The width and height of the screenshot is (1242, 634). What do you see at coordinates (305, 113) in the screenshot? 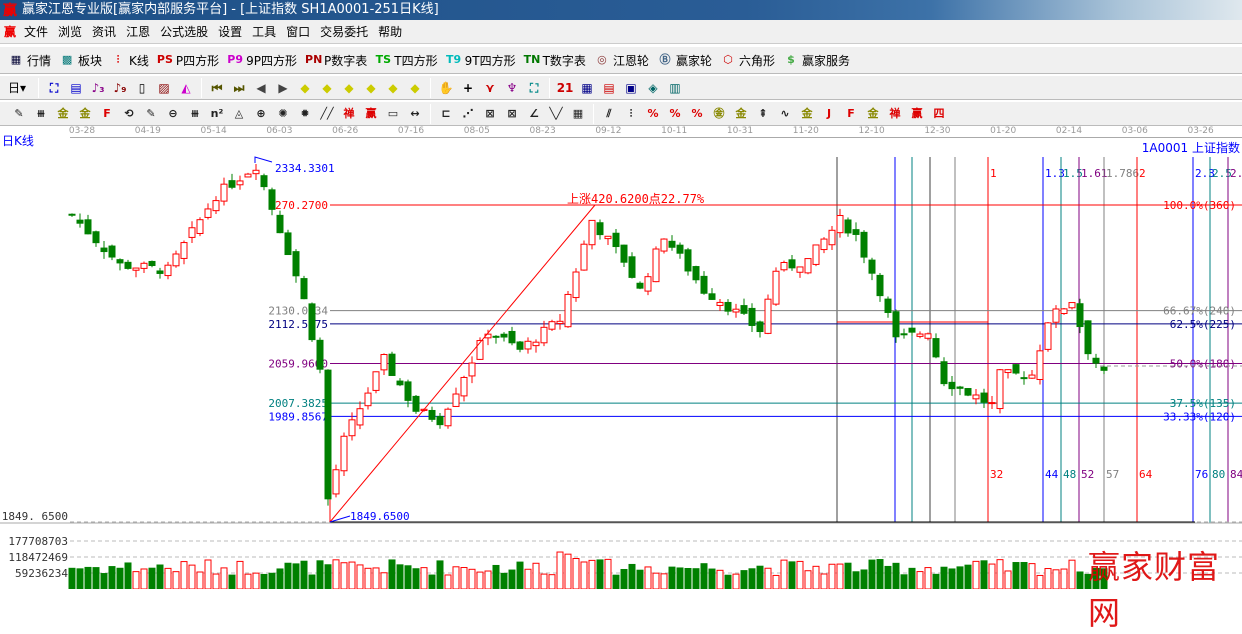
I see `drawing-tool-icon: ✹` at bounding box center [305, 113].